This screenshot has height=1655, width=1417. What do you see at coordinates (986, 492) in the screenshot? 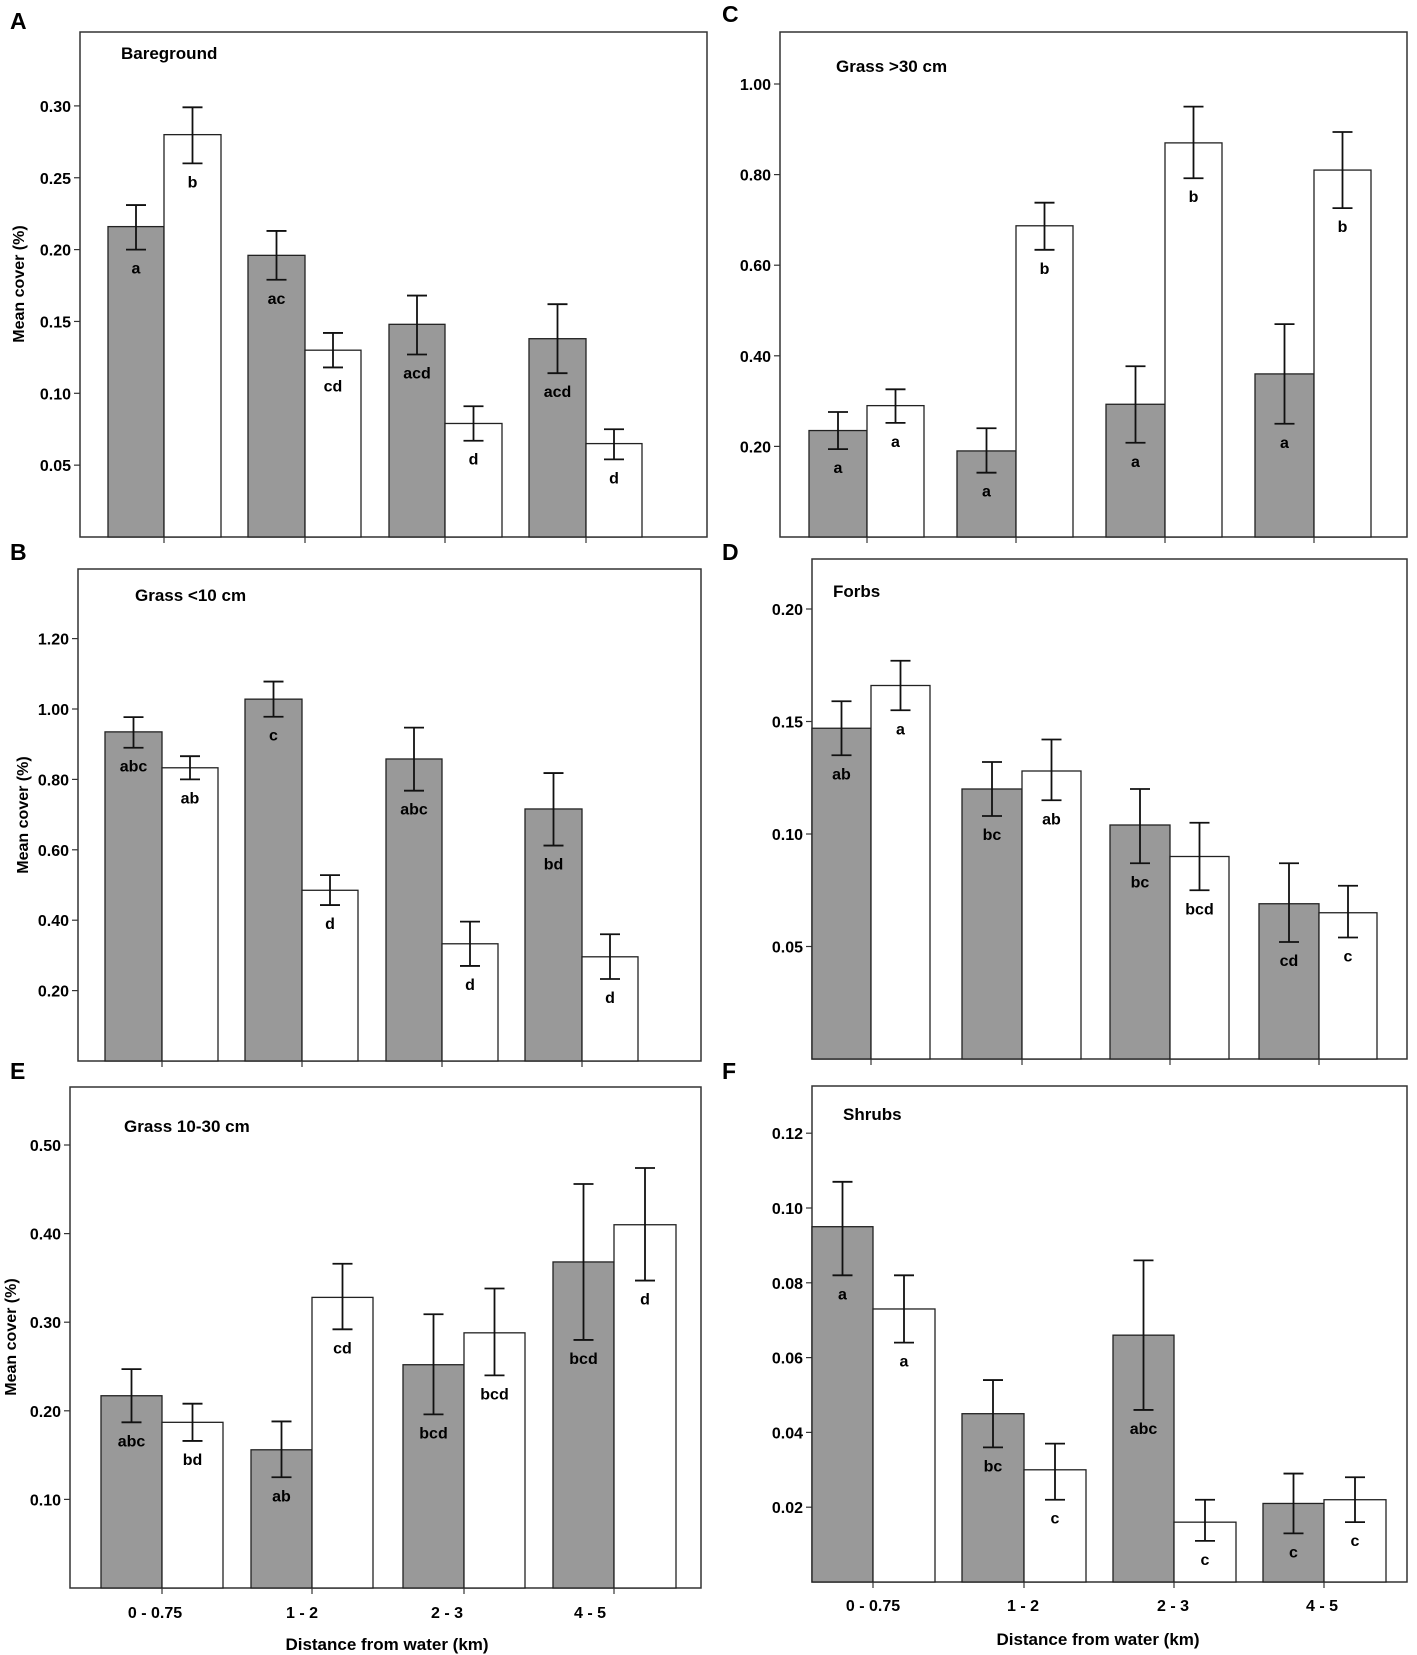
I see `panel-c-letter-grey-1: a` at bounding box center [986, 492].